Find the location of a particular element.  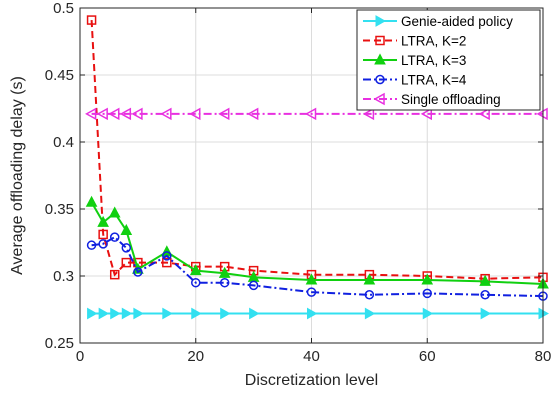

legend-label: Genie-aided policy is located at coordinates (457, 21).